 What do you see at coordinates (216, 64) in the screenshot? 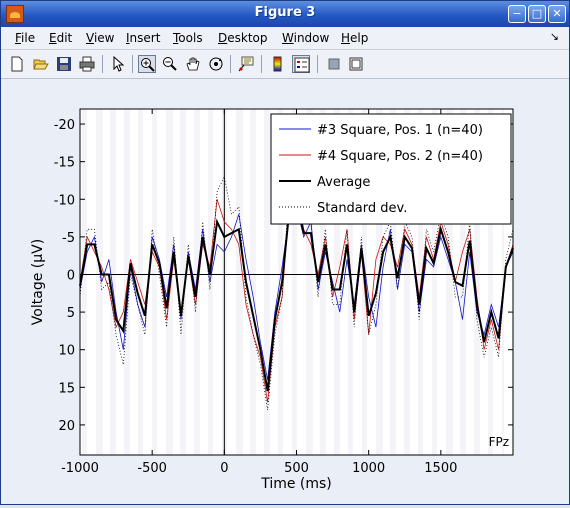
I see `rotate-3d-icon` at bounding box center [216, 64].